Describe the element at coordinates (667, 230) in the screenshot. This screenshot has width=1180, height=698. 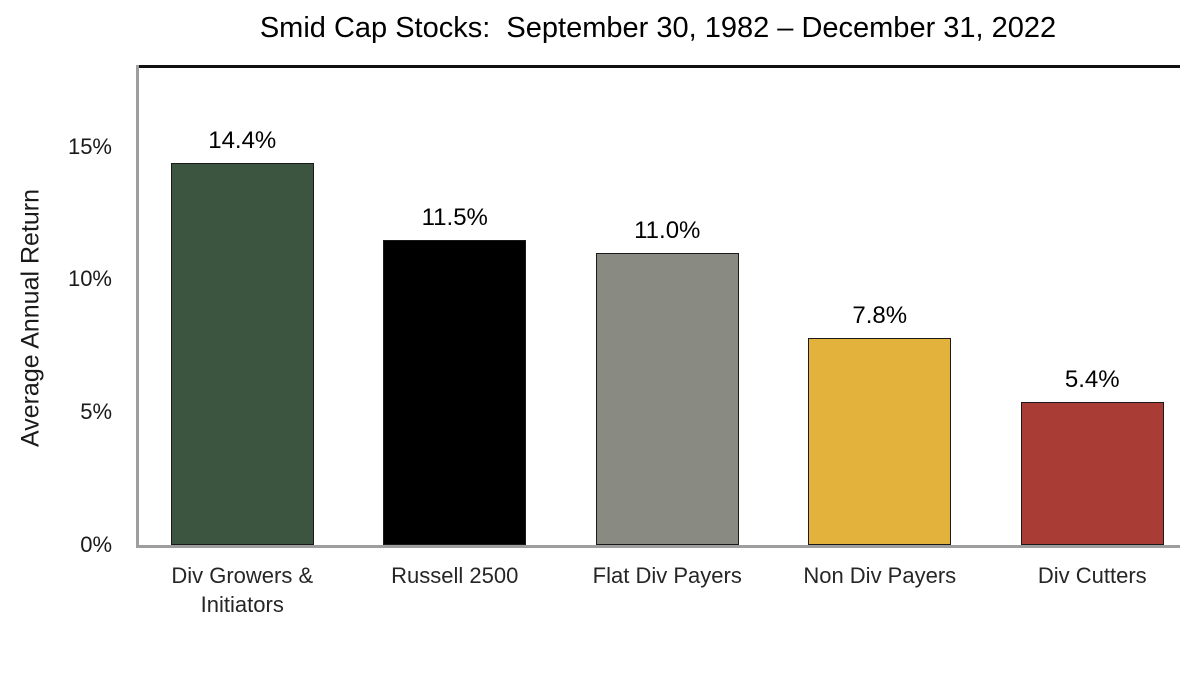
I see `bar-value-label-flat-div-payers: 11.0%` at that location.